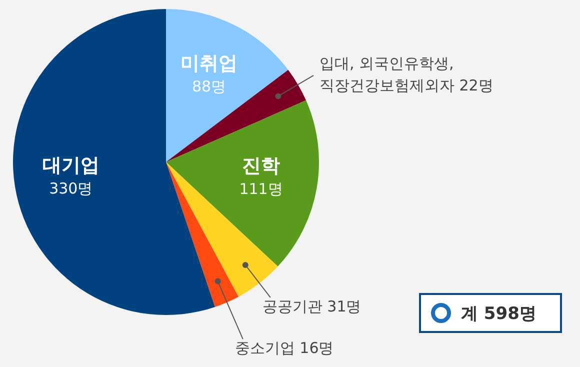  Describe the element at coordinates (498, 313) in the screenshot. I see `text: 계 598명` at that location.